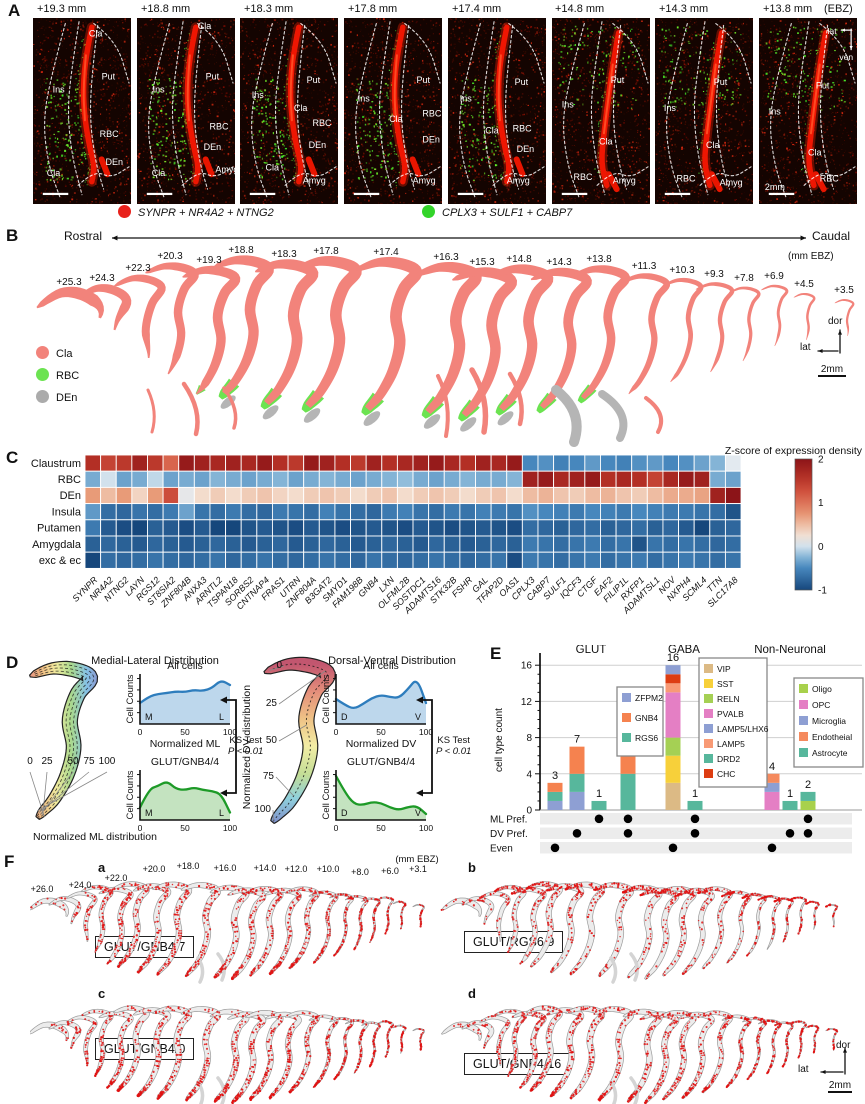 The image size is (865, 1104). Describe the element at coordinates (803, 524) in the screenshot. I see `colorbar` at that location.